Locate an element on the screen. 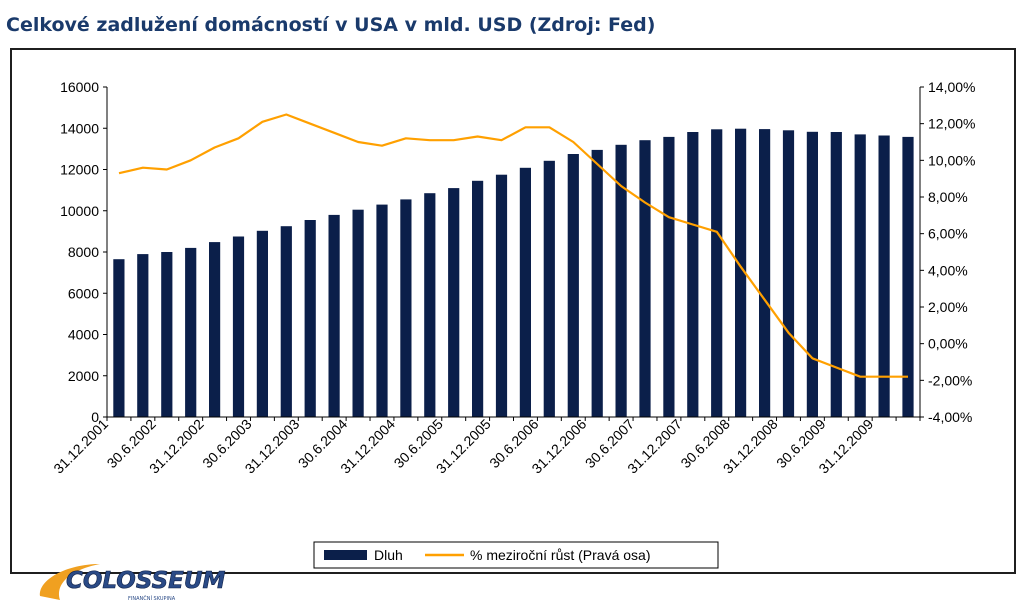 This screenshot has width=1024, height=610. logo-text: COLOSSEUM is located at coordinates (146, 581).